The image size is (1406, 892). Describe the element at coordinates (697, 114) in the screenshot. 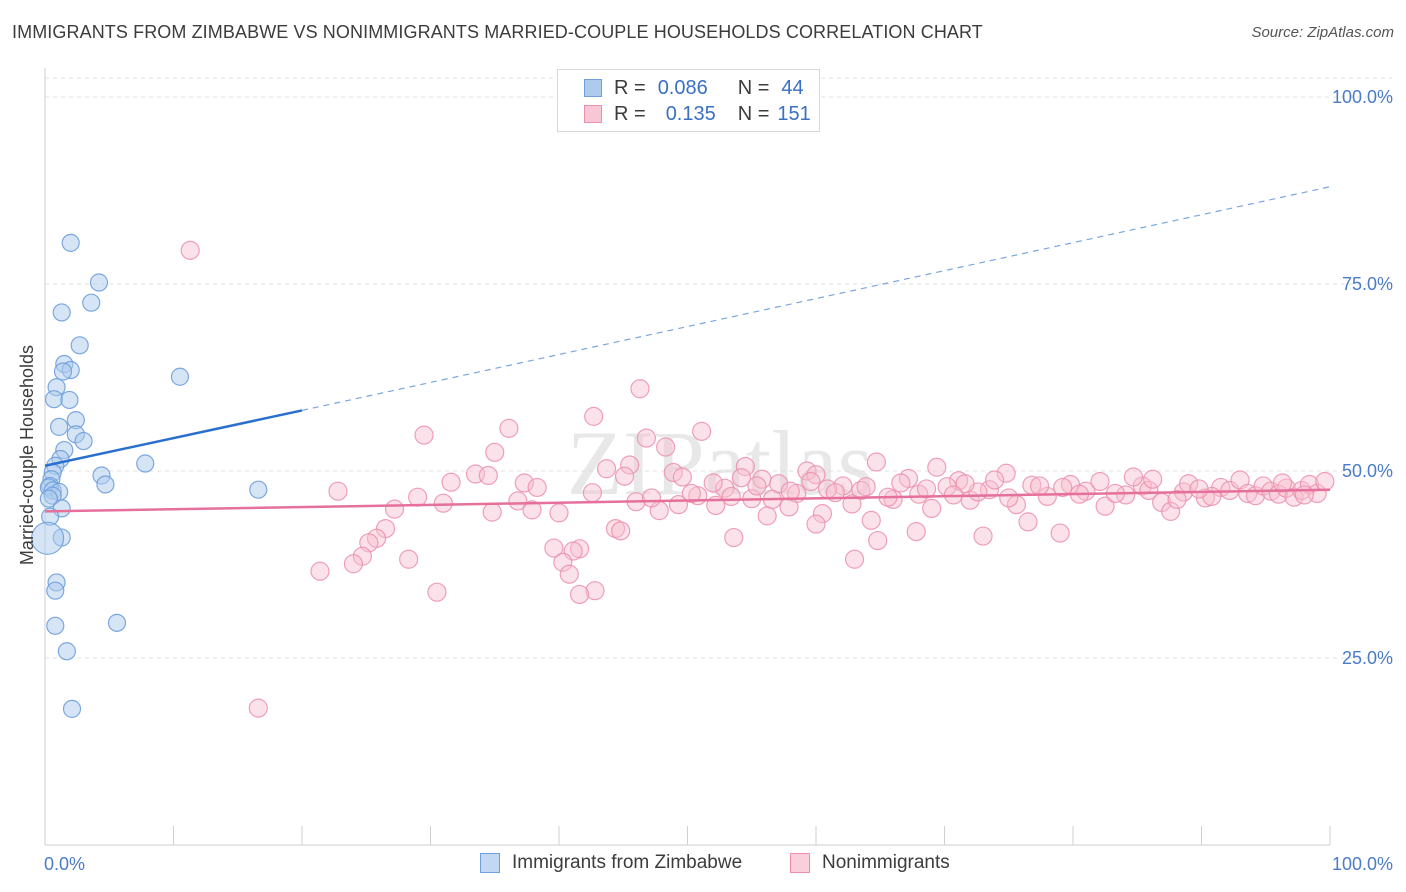

I see `legend-row-nonimmigrants: R = 0.135 N = 151` at that location.